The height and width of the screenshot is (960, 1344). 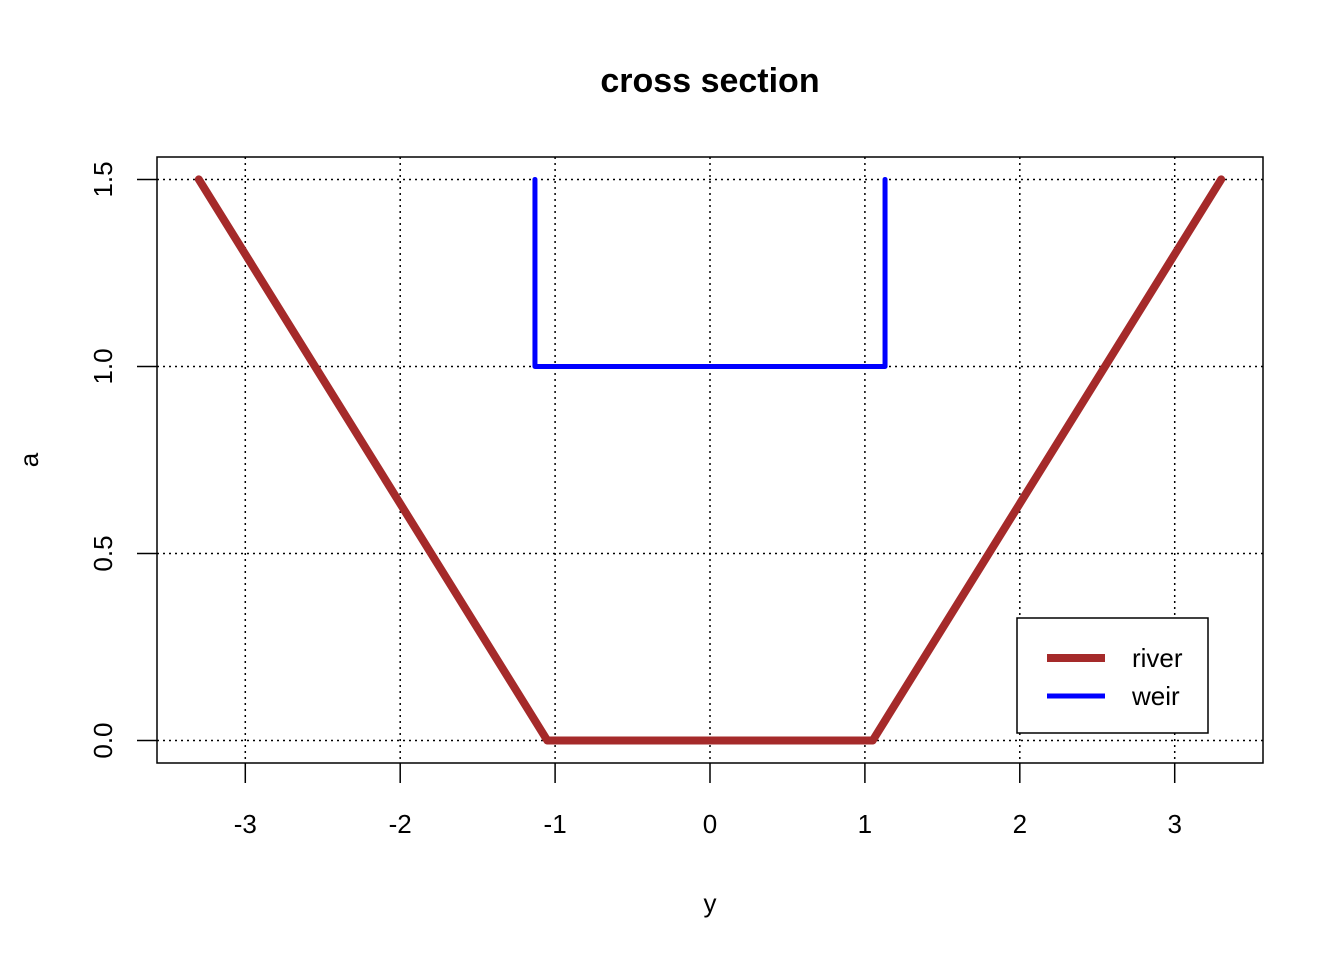 What do you see at coordinates (103, 366) in the screenshot?
I see `y-tick-label-2: 1.0` at bounding box center [103, 366].